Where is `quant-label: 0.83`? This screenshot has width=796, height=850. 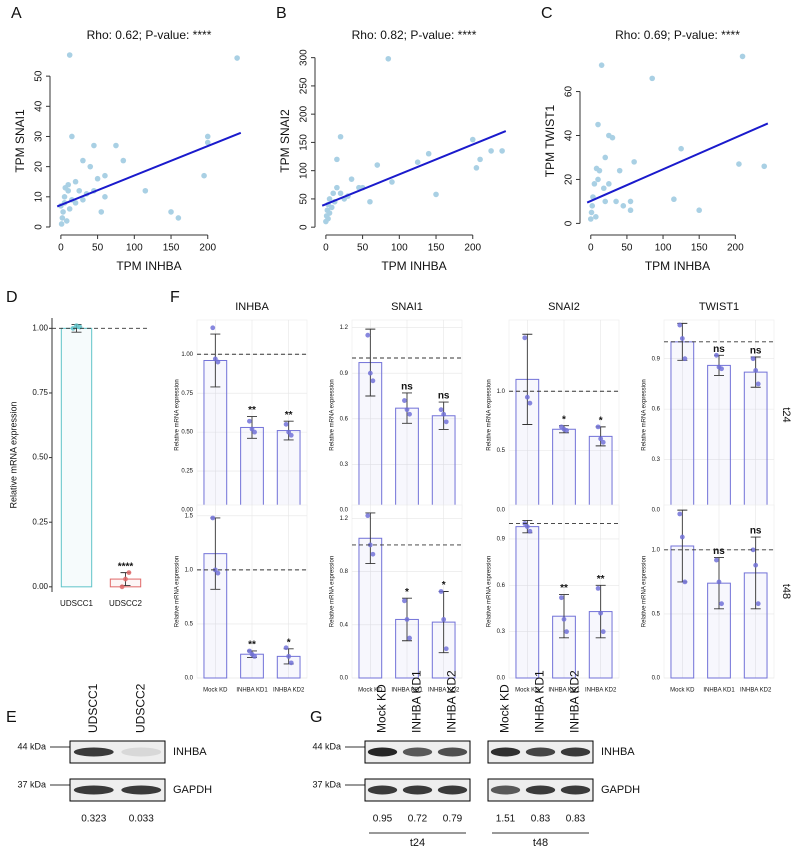
quant-label: 0.83 is located at coordinates (576, 819).